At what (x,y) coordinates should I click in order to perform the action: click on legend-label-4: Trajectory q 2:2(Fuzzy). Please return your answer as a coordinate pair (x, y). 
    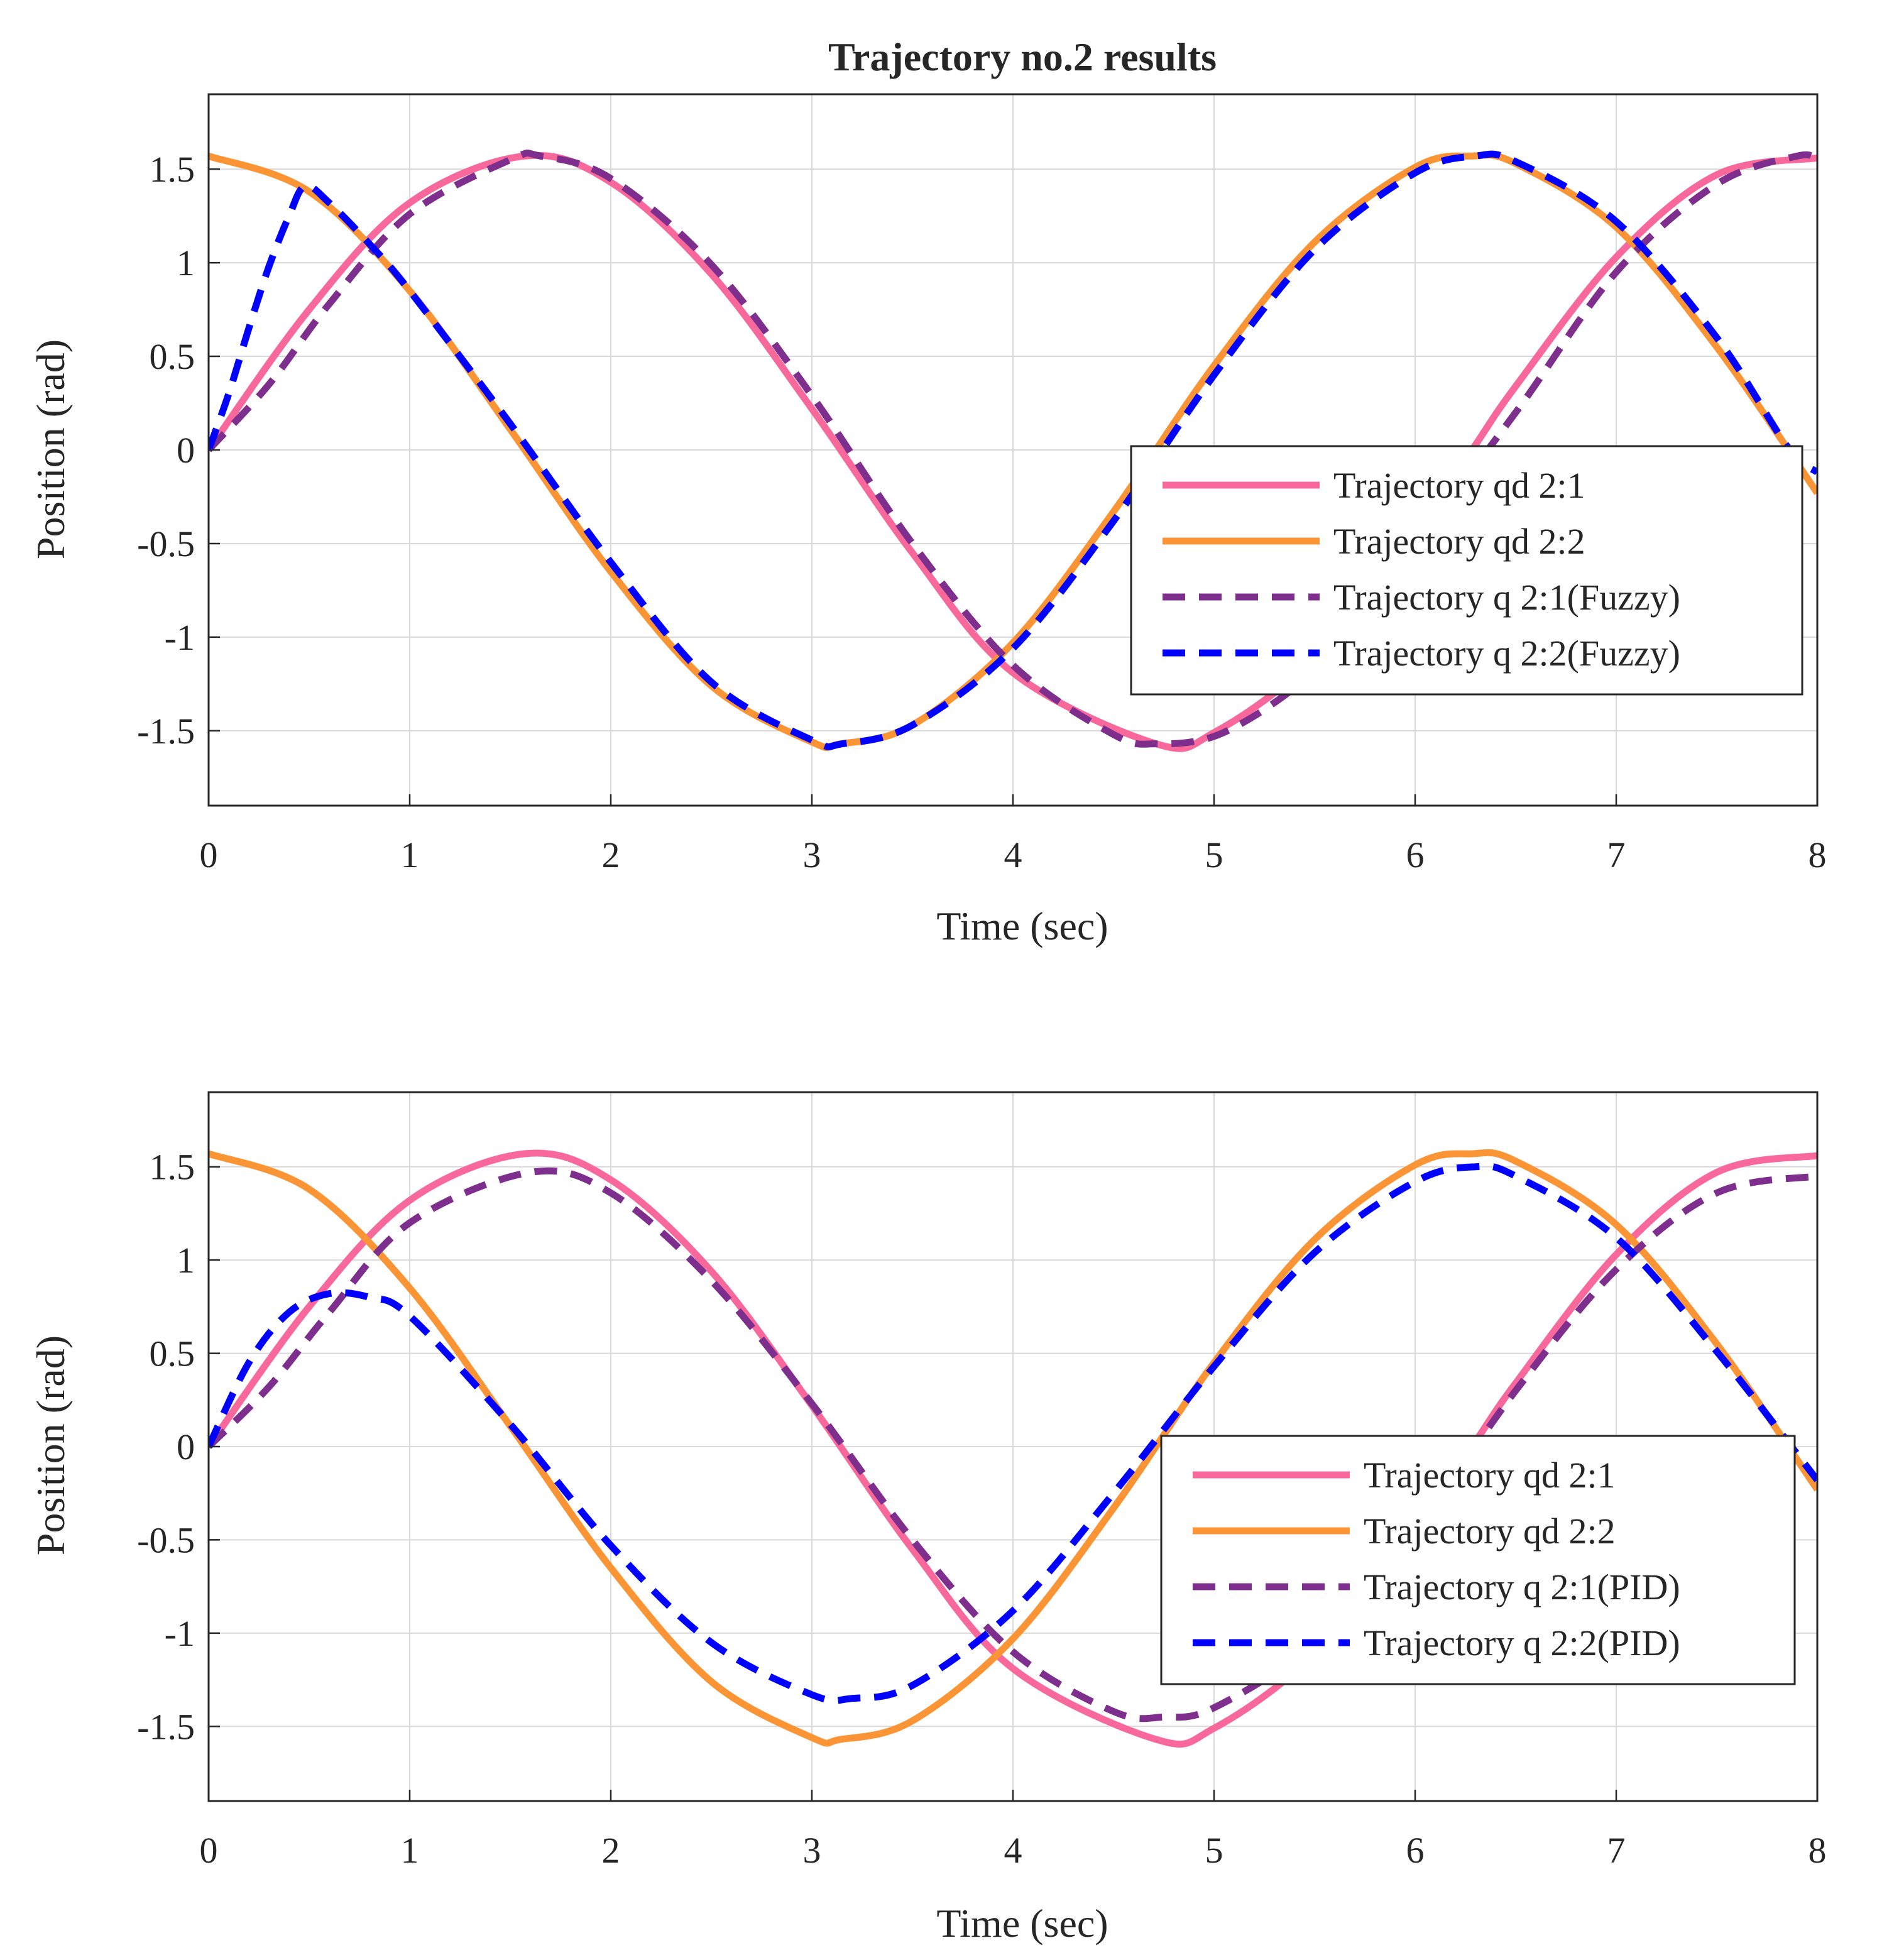
    Looking at the image, I should click on (1506, 653).